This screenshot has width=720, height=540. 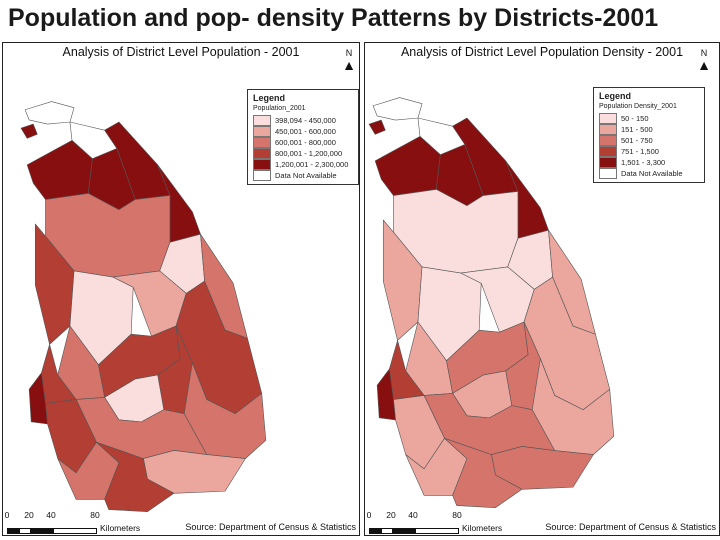 What do you see at coordinates (305, 131) in the screenshot?
I see `legend-label: 450,001 - 600,000` at bounding box center [305, 131].